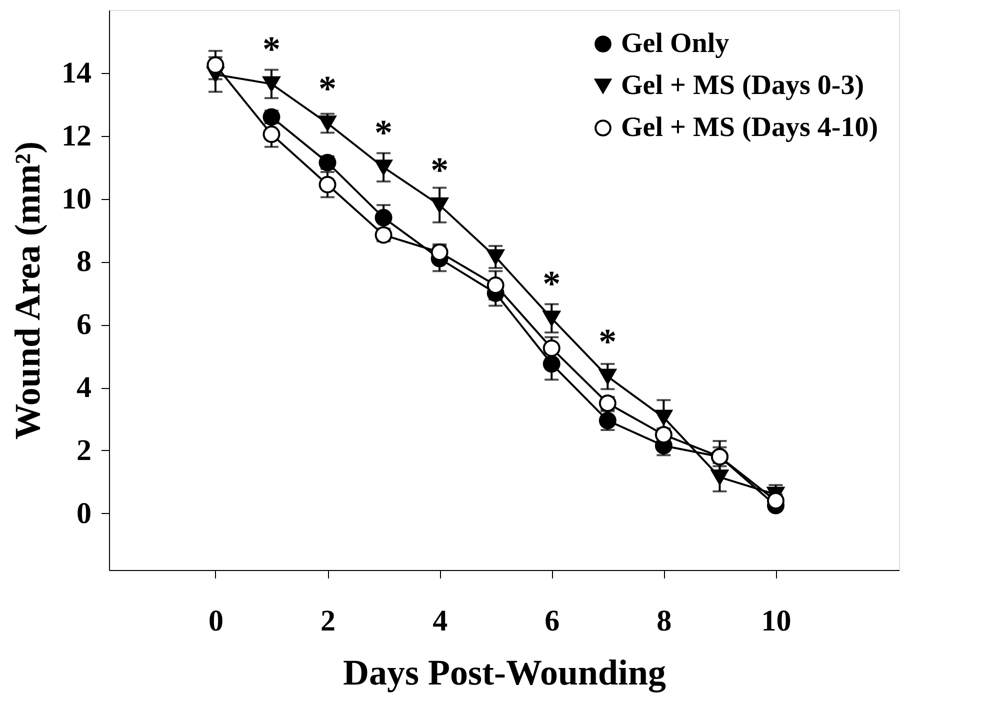 This screenshot has width=986, height=725. I want to click on y-tick-label: 8, so click(84, 261).